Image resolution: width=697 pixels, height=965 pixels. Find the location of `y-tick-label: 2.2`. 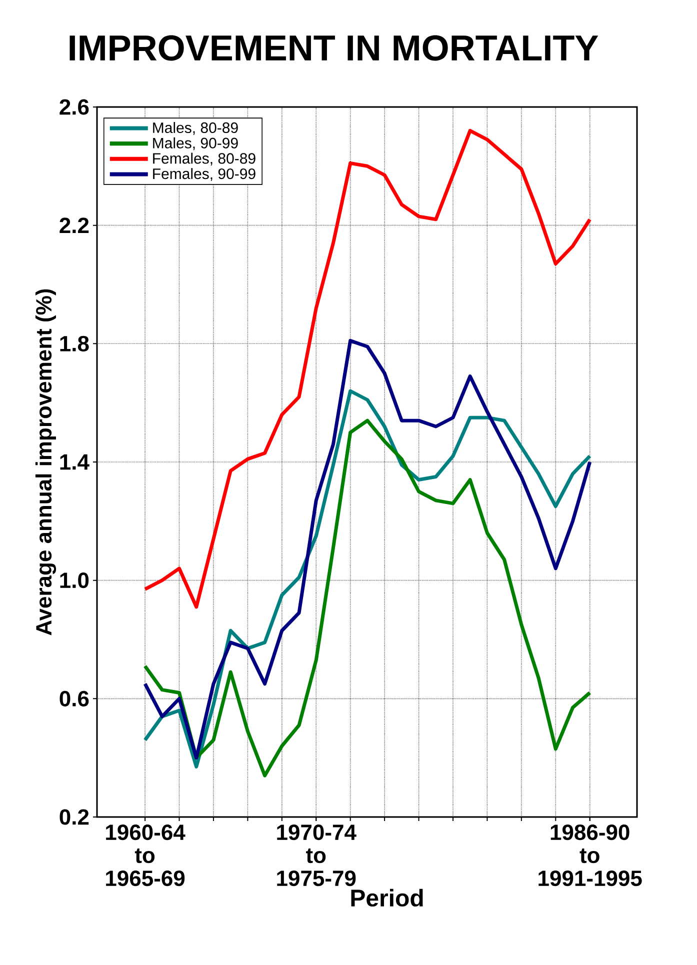

y-tick-label: 2.2 is located at coordinates (74, 226).